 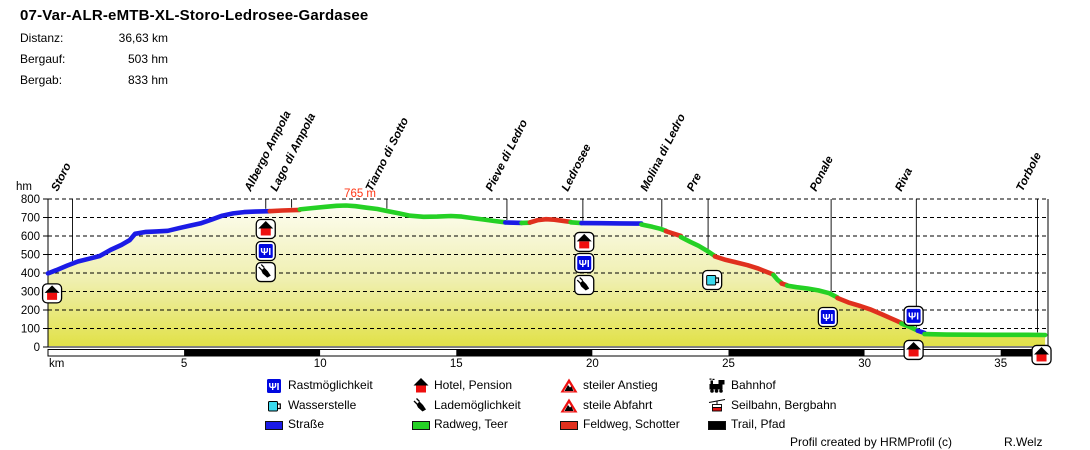 What do you see at coordinates (30, 256) in the screenshot?
I see `y-tick-label: 500` at bounding box center [30, 256].